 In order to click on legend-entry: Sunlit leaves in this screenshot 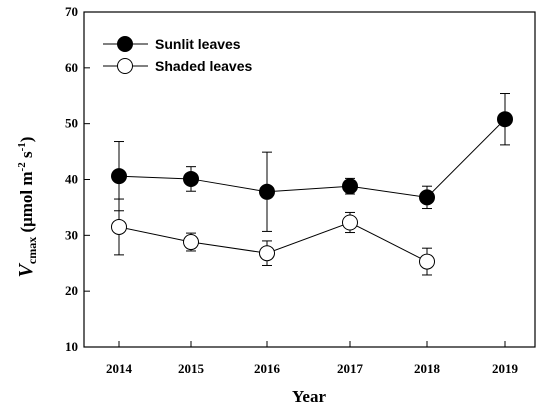, I will do `click(172, 44)`.